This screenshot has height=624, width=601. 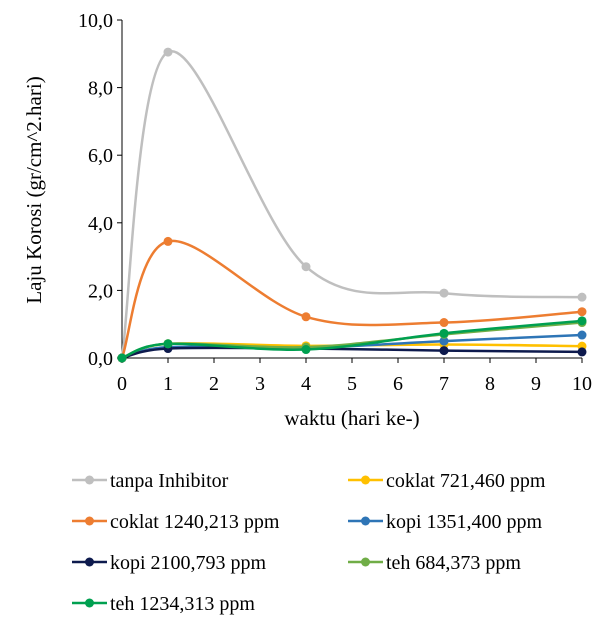 What do you see at coordinates (100, 224) in the screenshot?
I see `y-tick-label: 4,0` at bounding box center [100, 224].